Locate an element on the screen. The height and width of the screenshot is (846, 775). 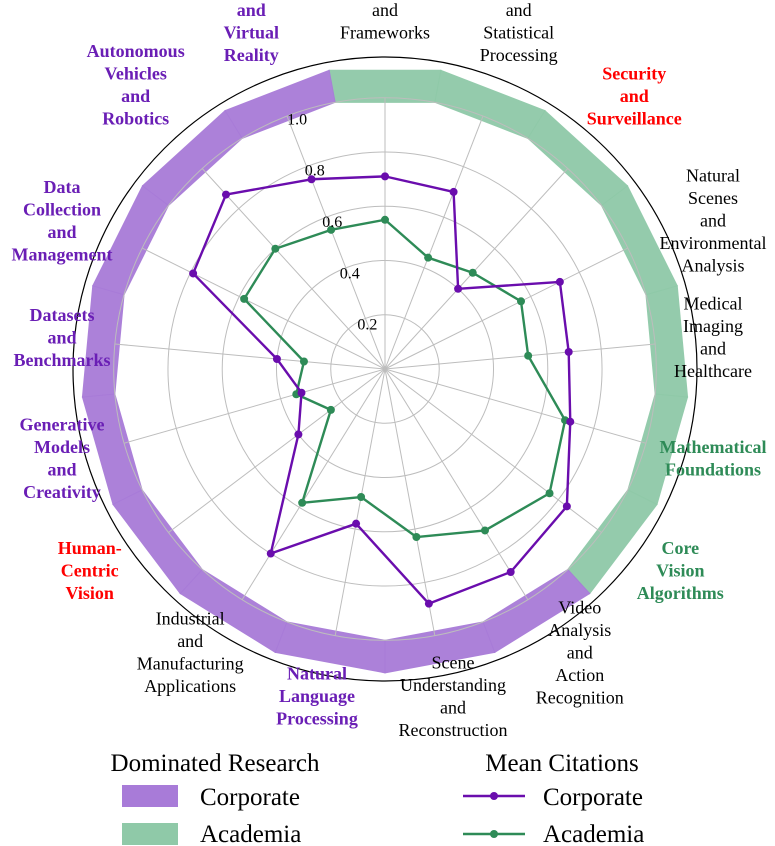
legend-line-marker-academia is located at coordinates (494, 834).